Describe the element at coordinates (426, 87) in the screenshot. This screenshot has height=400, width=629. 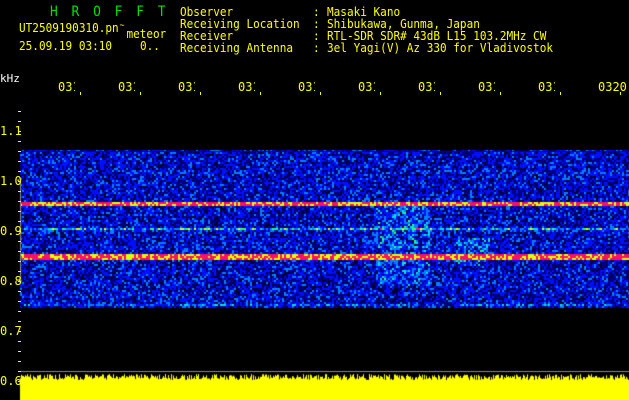
I see `time-tick-label: 0317` at that location.